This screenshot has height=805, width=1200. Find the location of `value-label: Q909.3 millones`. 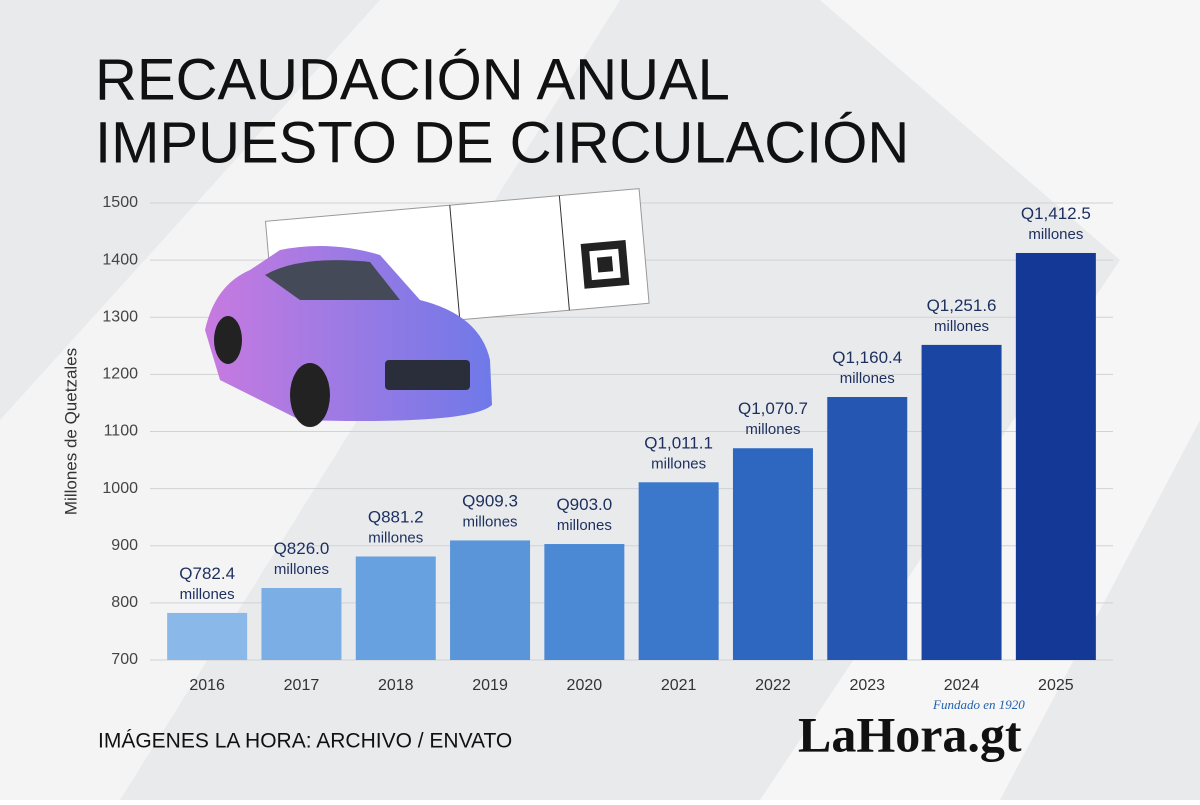

value-label: Q909.3 millones is located at coordinates (490, 511).